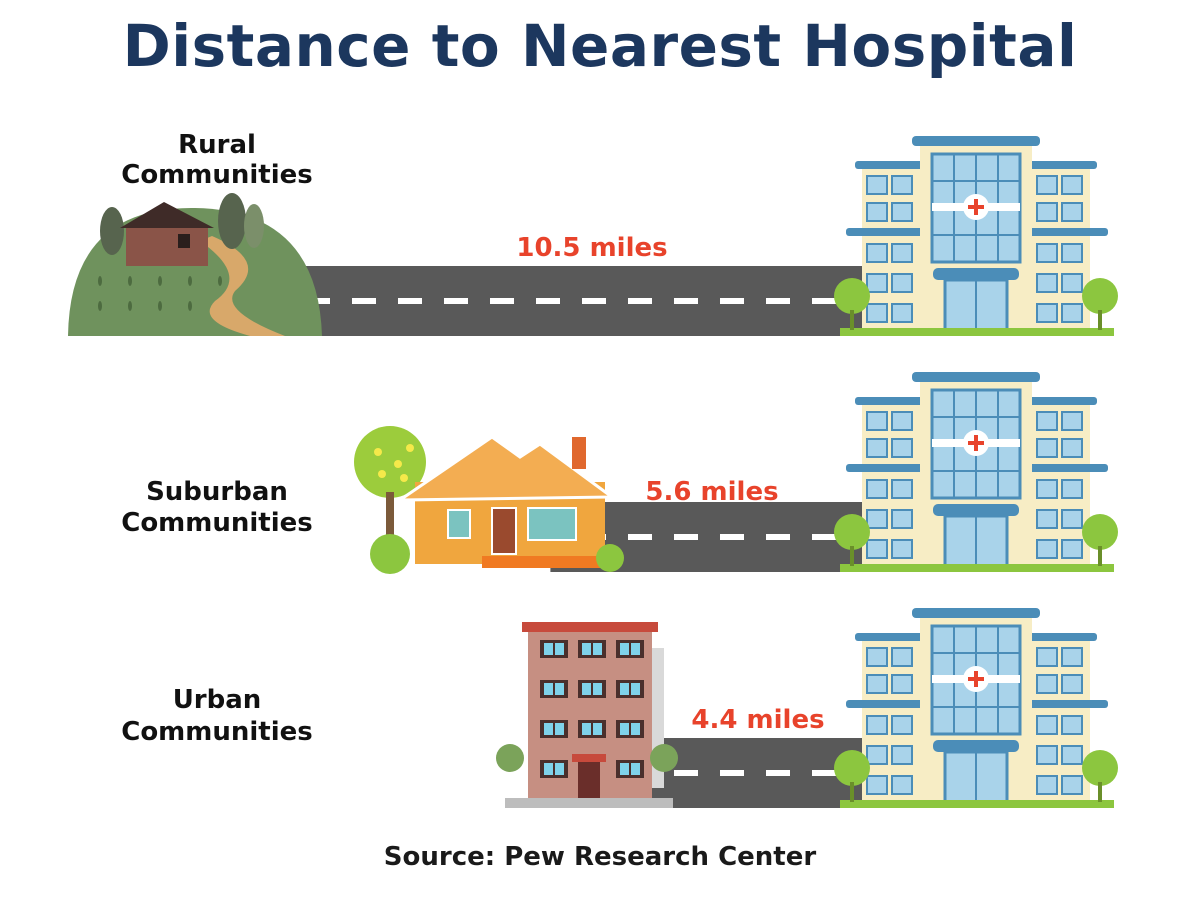 The image size is (1200, 900). I want to click on category-label: Urban, so click(217, 700).